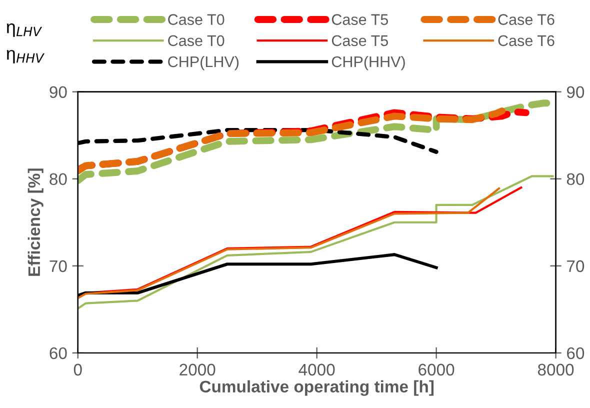 Image resolution: width=590 pixels, height=408 pixels. What do you see at coordinates (575, 353) in the screenshot?
I see `y2-tick-label: 60` at bounding box center [575, 353].